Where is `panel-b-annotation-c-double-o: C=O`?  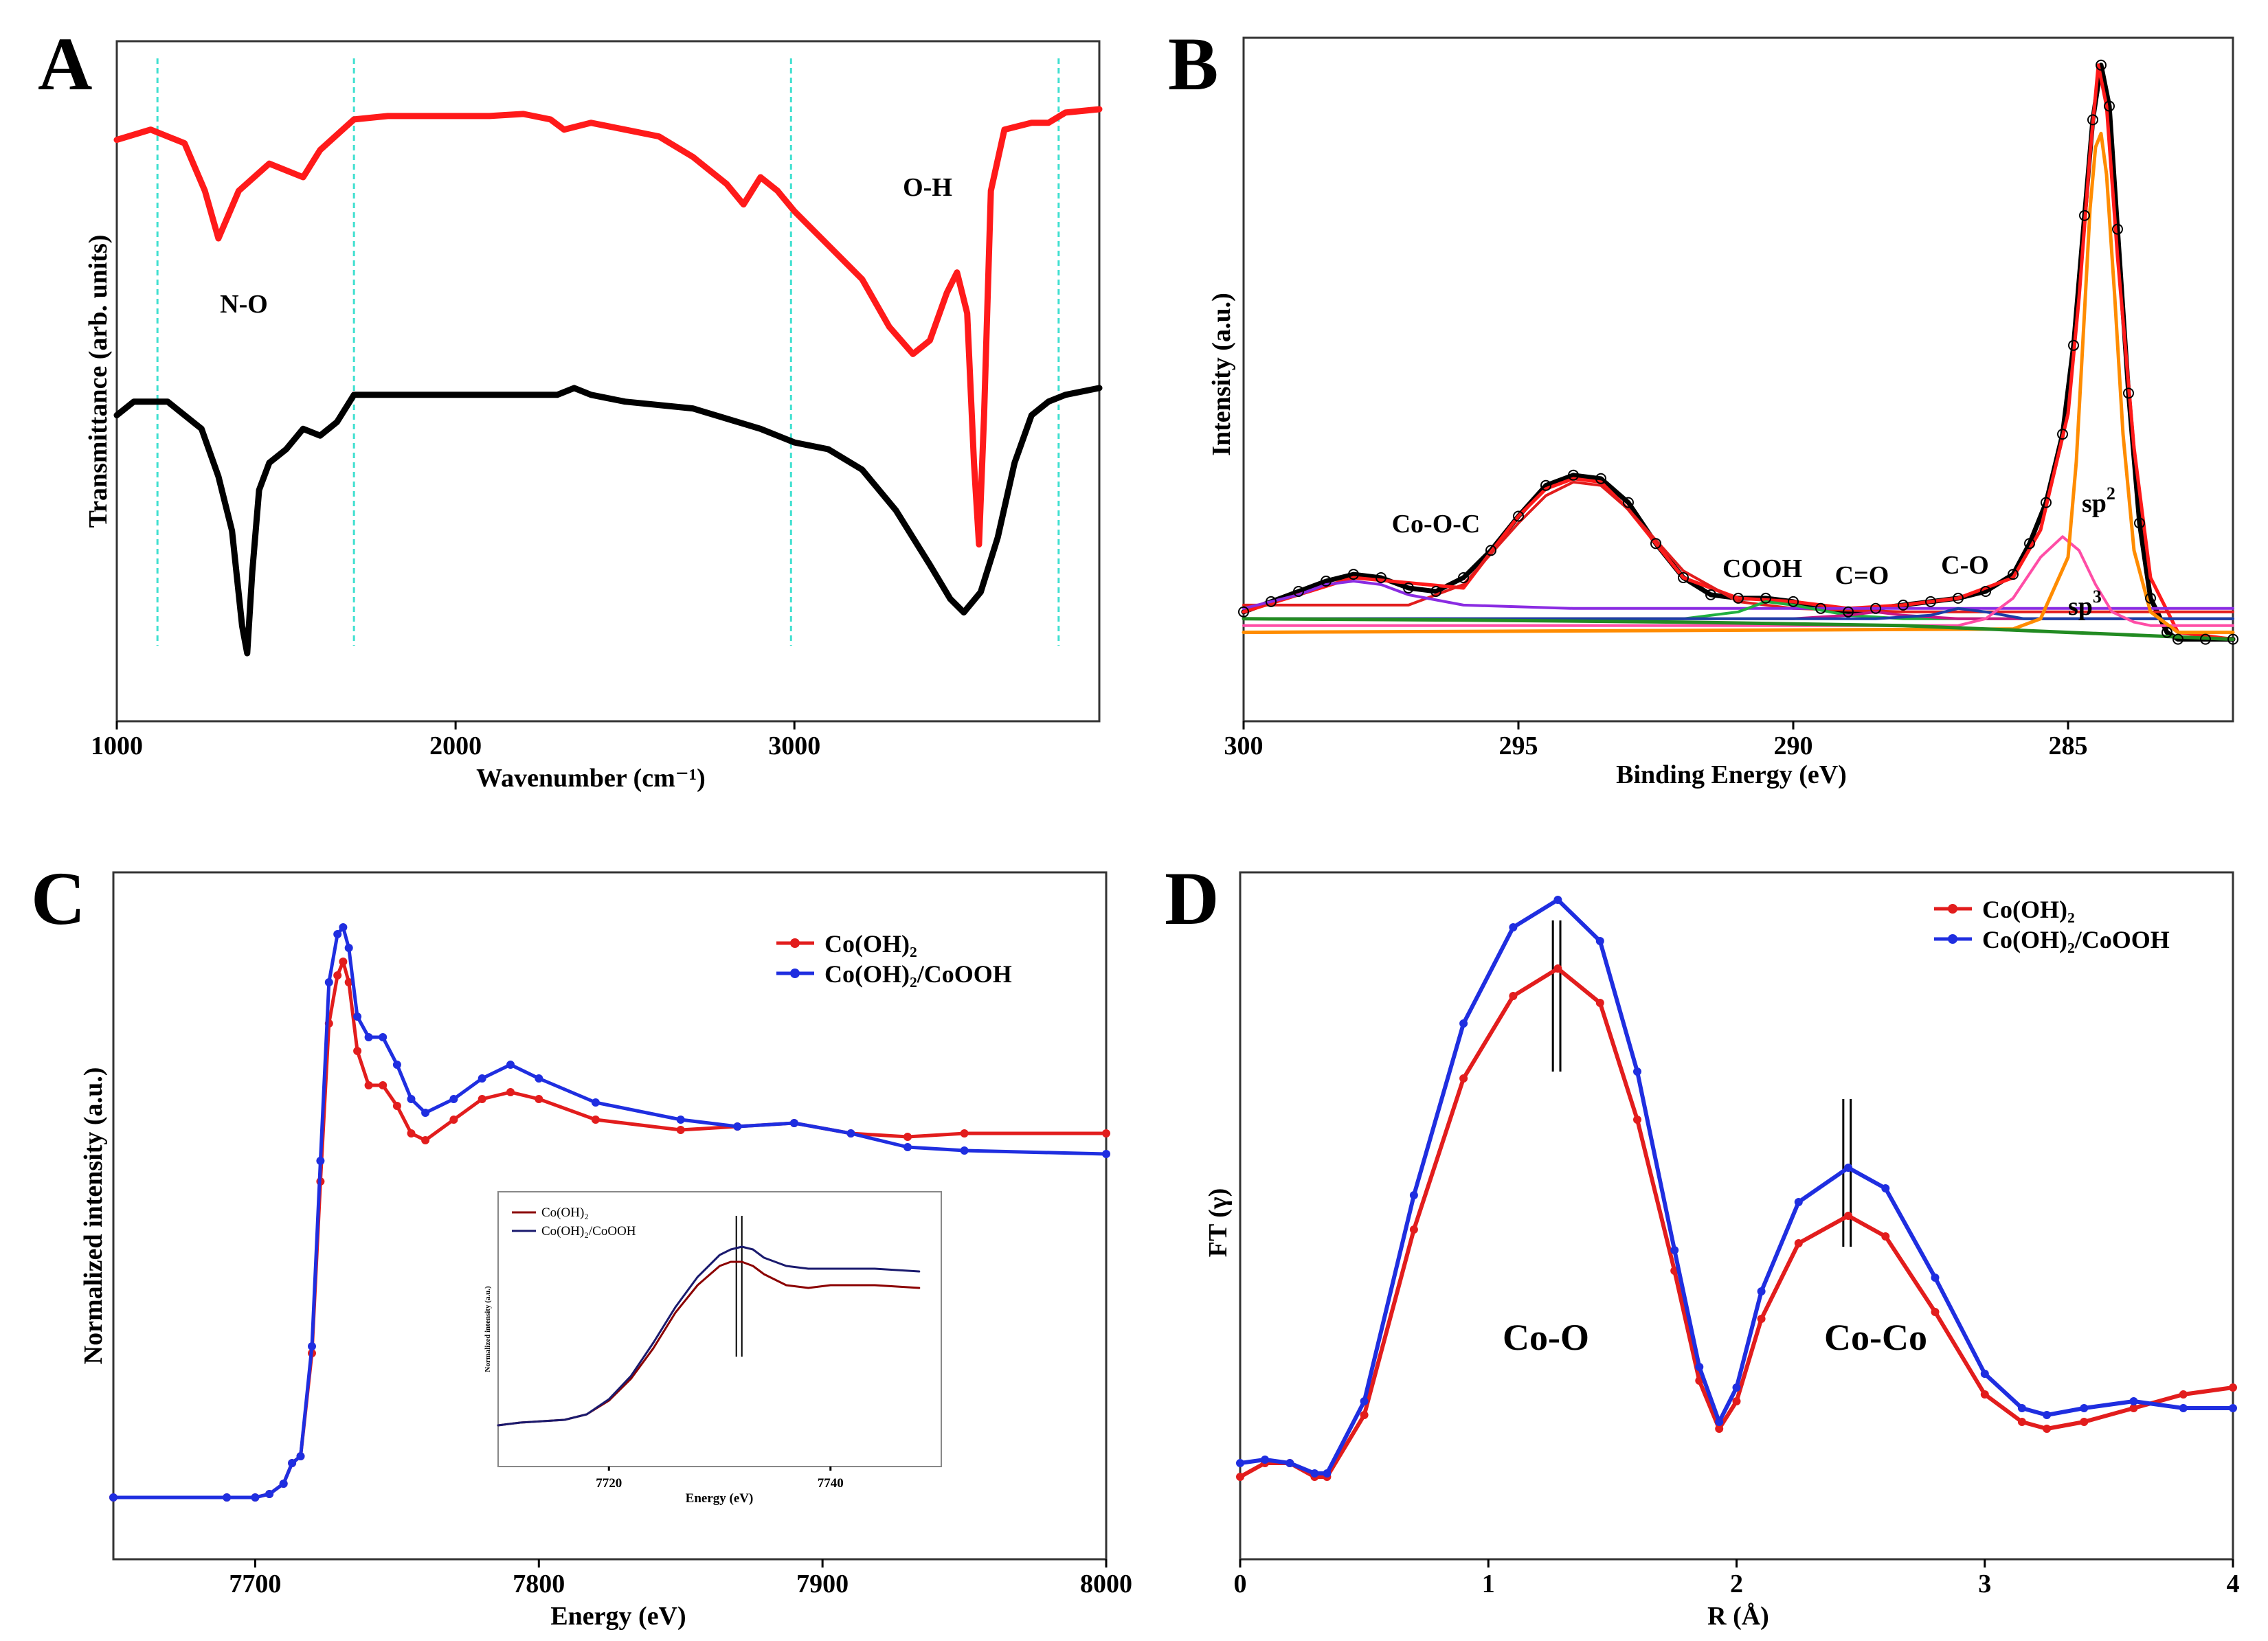 panel-b-annotation-c-double-o: C=O is located at coordinates (1862, 575).